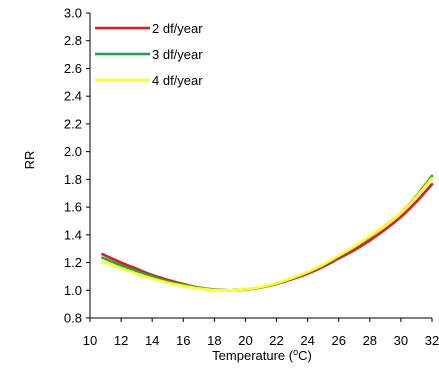 This screenshot has height=369, width=439. What do you see at coordinates (183, 340) in the screenshot?
I see `x-tick-label: 16` at bounding box center [183, 340].